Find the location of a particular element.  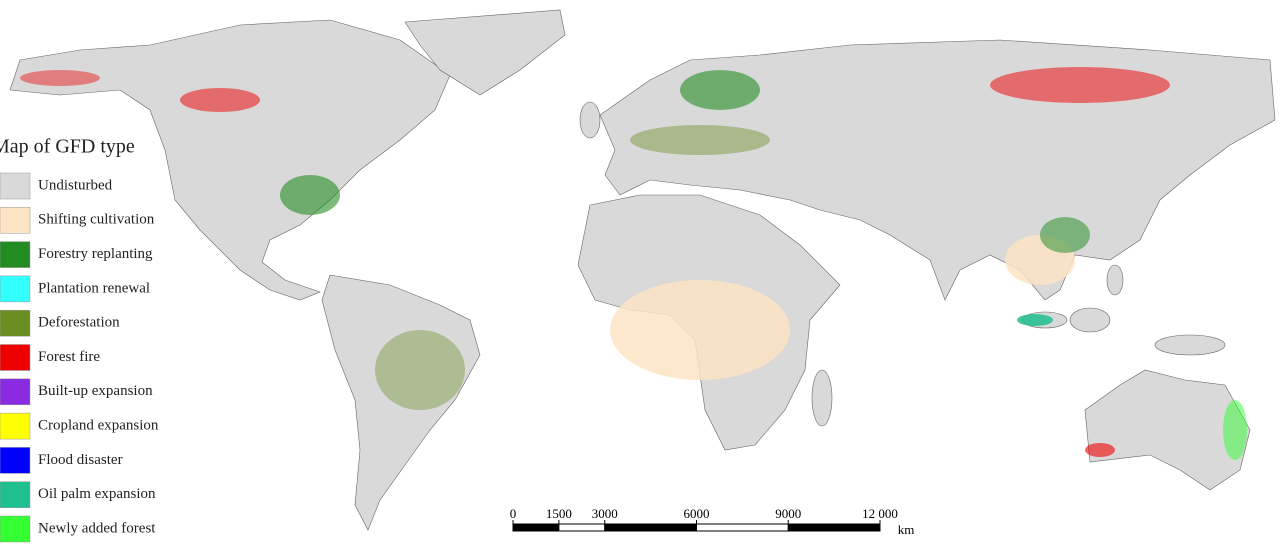

legend-label: Forestry replanting is located at coordinates (95, 254).